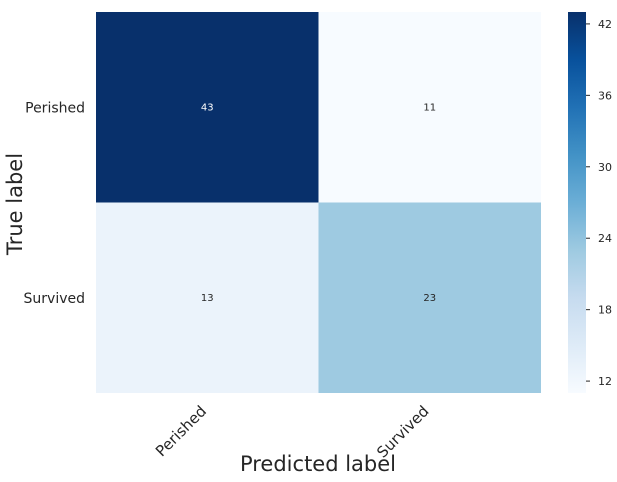 Image resolution: width=617 pixels, height=482 pixels. I want to click on colorbar-tick-label: 42, so click(605, 24).